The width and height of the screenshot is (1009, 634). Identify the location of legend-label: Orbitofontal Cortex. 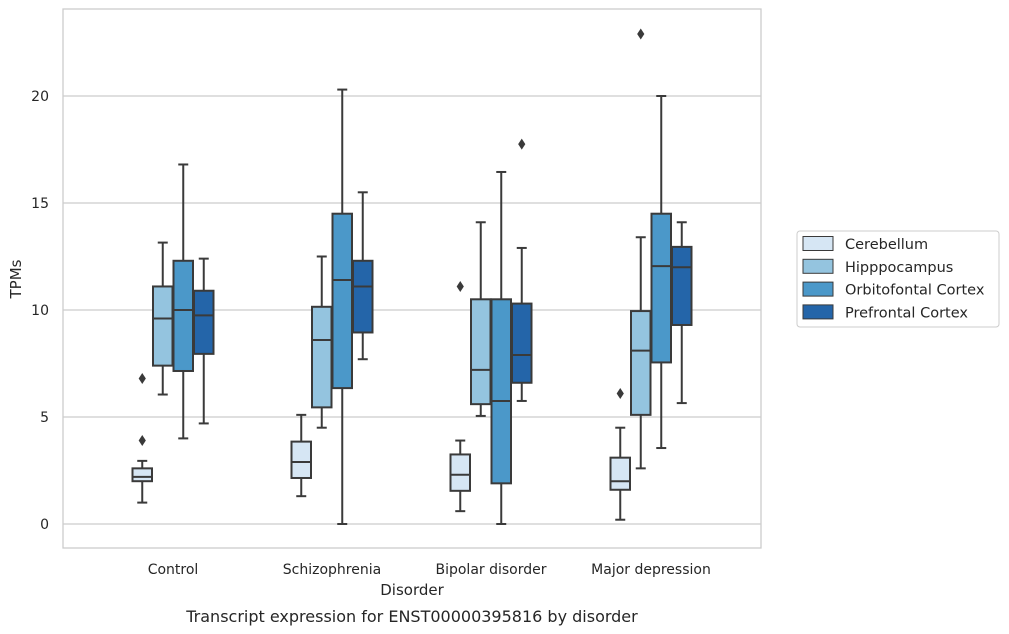
(915, 291).